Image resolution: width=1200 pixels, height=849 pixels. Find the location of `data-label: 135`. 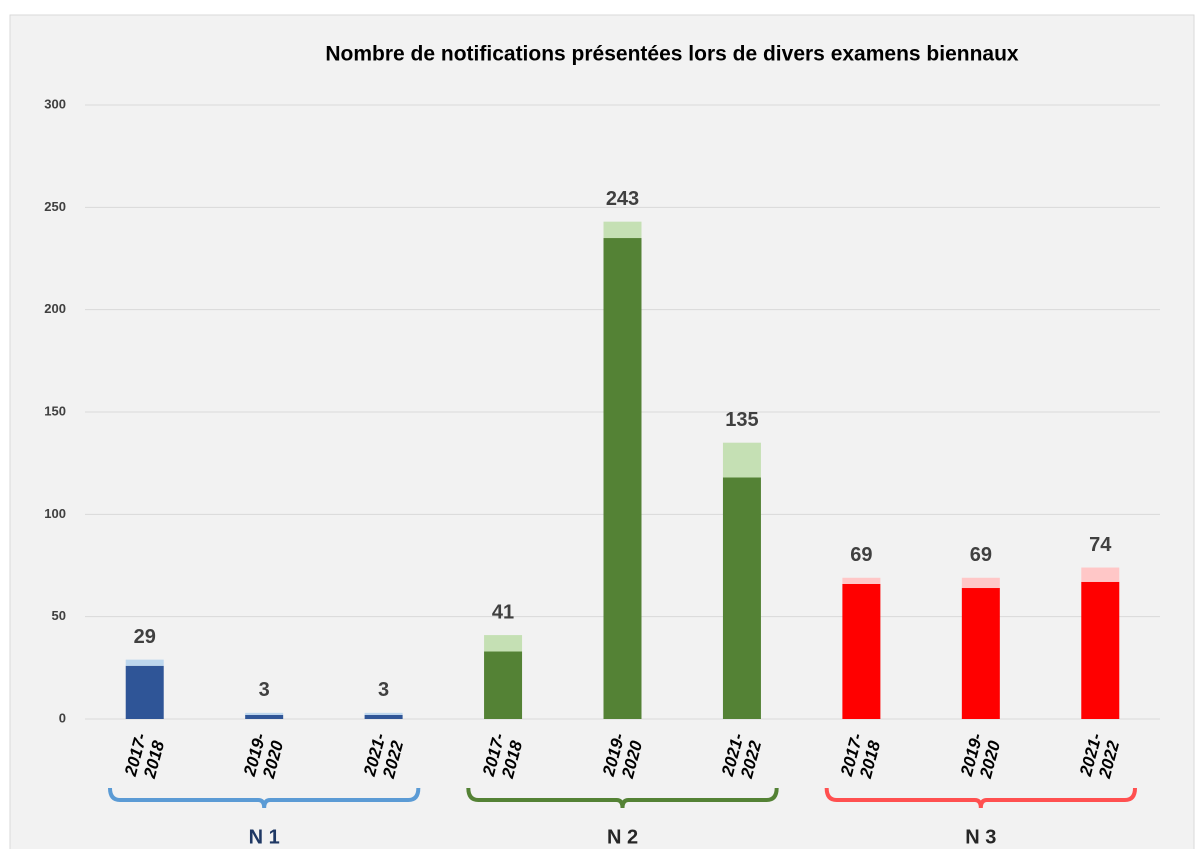

data-label: 135 is located at coordinates (741, 420).